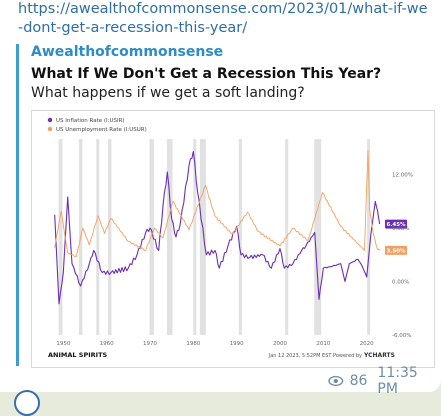  What do you see at coordinates (27, 403) in the screenshot?
I see `share-button` at bounding box center [27, 403].